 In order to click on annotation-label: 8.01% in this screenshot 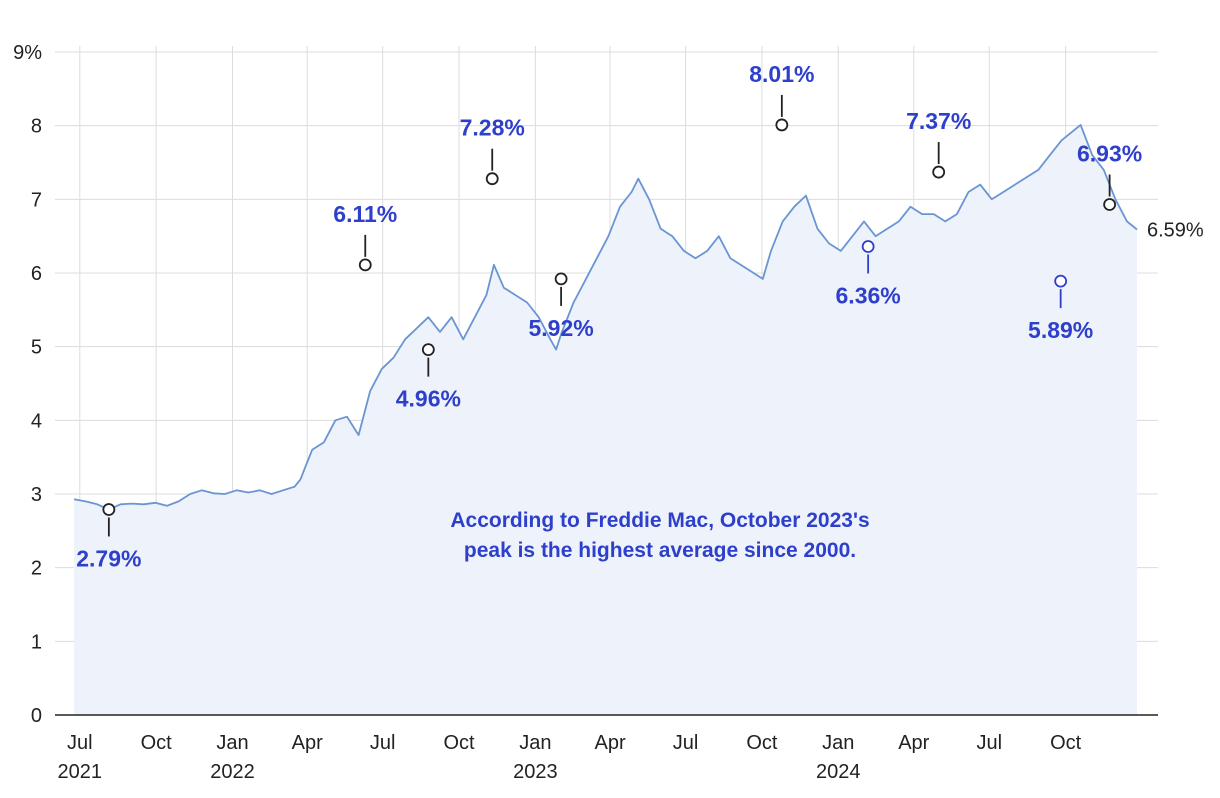, I will do `click(781, 74)`.